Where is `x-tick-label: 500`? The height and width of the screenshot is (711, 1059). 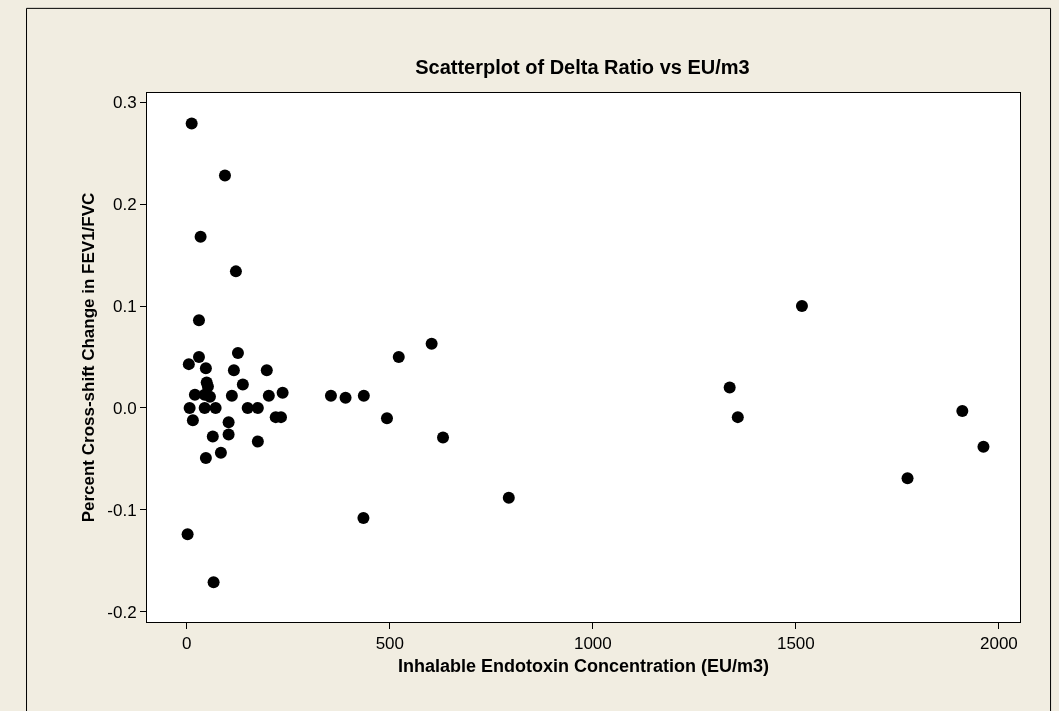
x-tick-label: 500 is located at coordinates (390, 644).